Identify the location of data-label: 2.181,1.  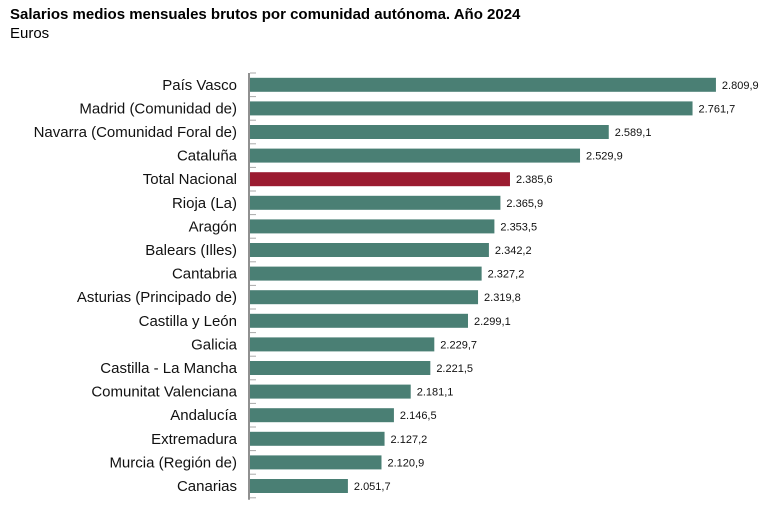
(435, 393).